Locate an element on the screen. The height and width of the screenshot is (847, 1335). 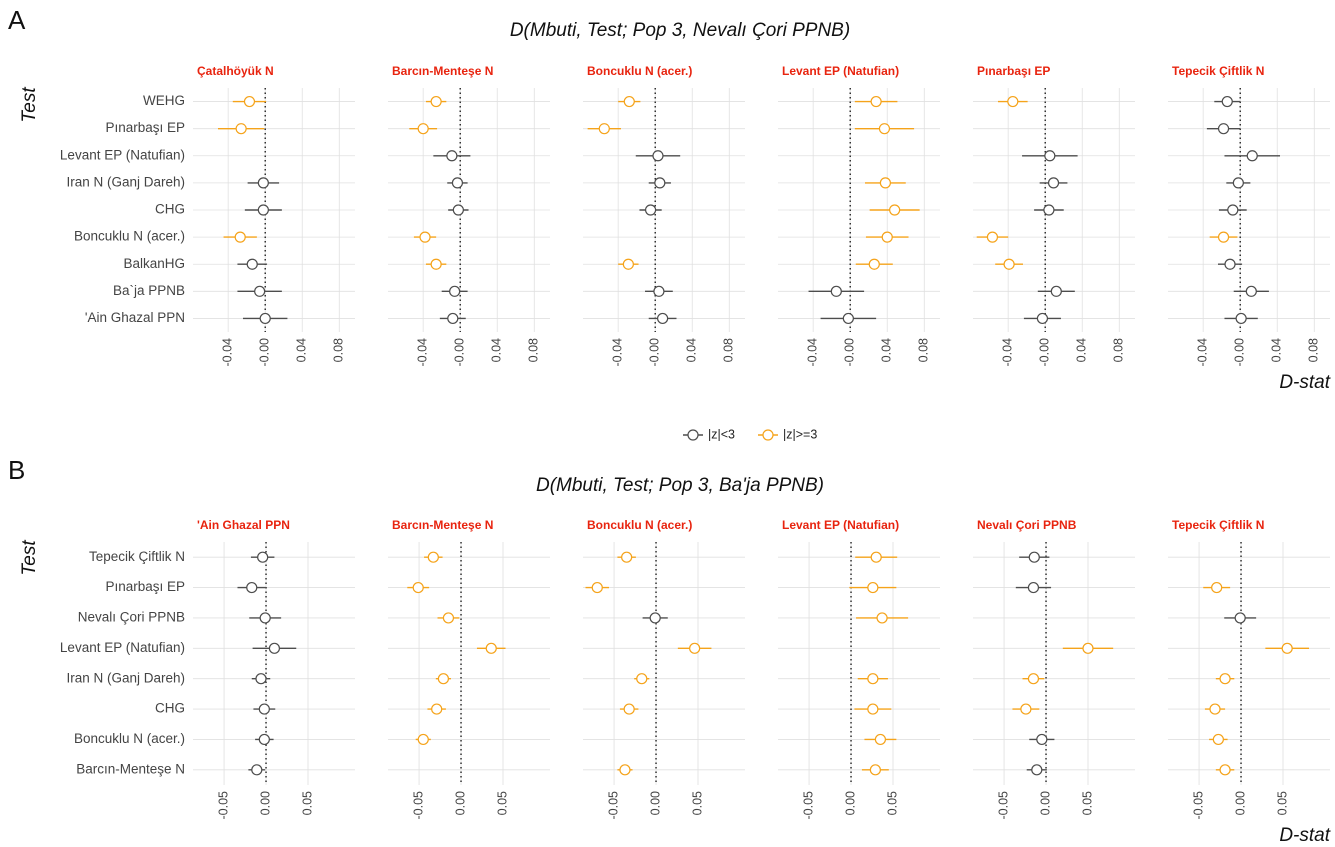
y-tick-label: Tepecik Çiftlik N is located at coordinates (137, 556).